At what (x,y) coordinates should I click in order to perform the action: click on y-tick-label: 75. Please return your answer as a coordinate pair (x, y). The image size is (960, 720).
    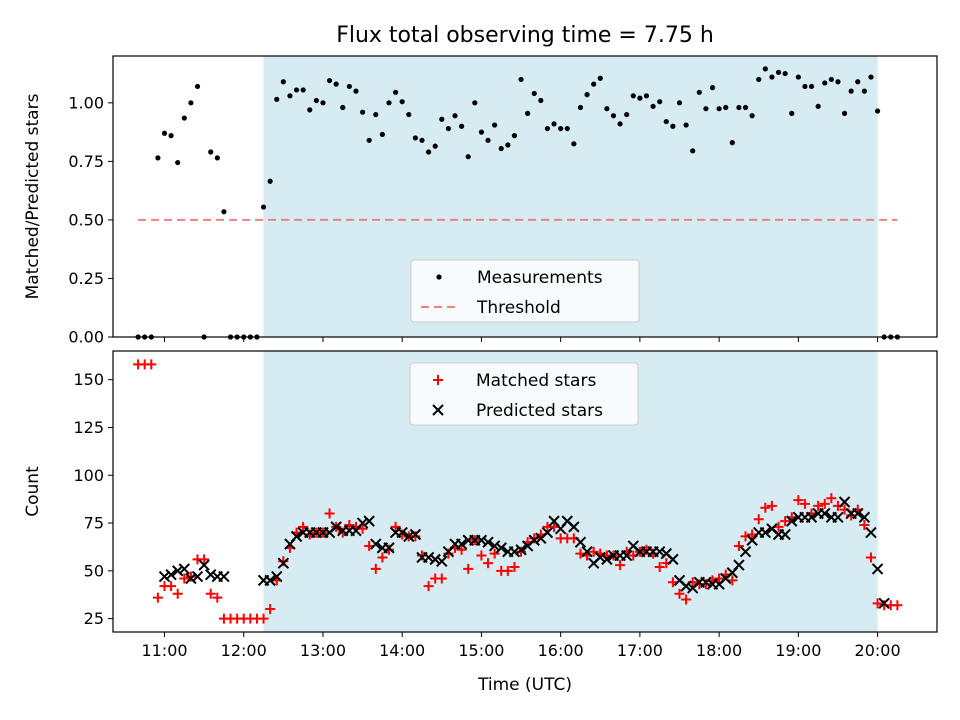
    Looking at the image, I should click on (94, 523).